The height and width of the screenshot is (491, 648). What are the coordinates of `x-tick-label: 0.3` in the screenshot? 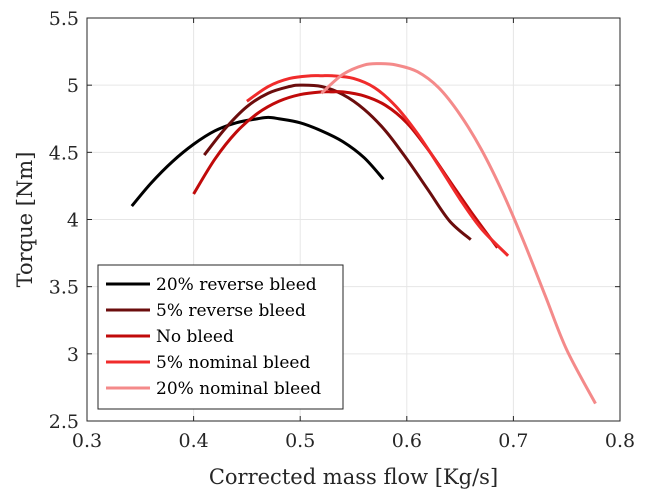 It's located at (87, 441).